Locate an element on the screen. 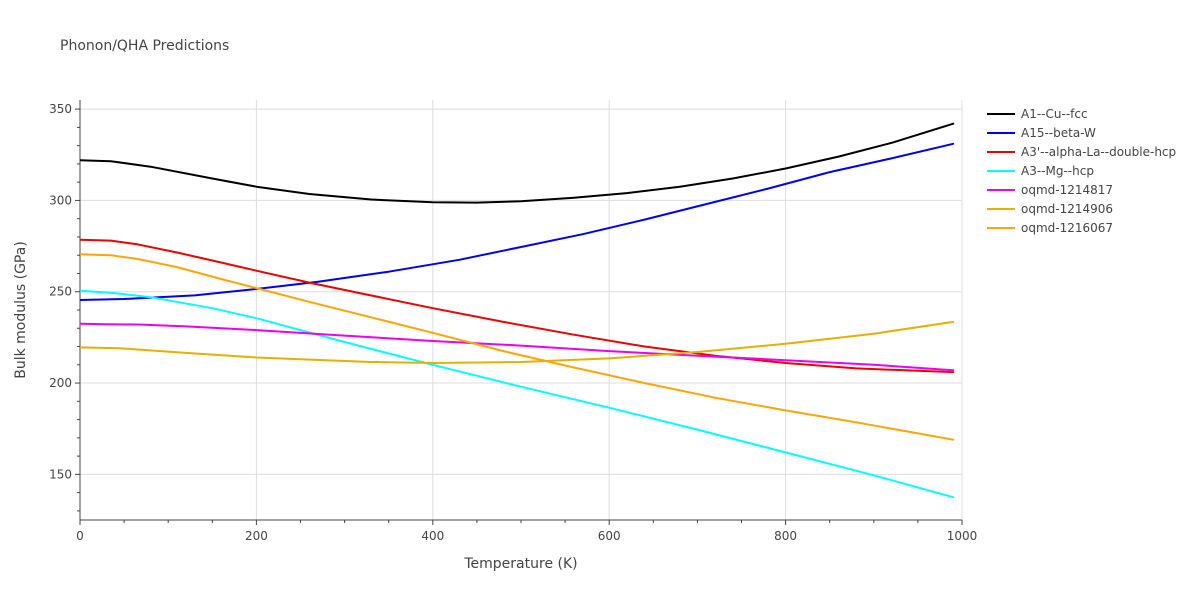 The width and height of the screenshot is (1200, 600). y-tick-label: 150 is located at coordinates (60, 474).